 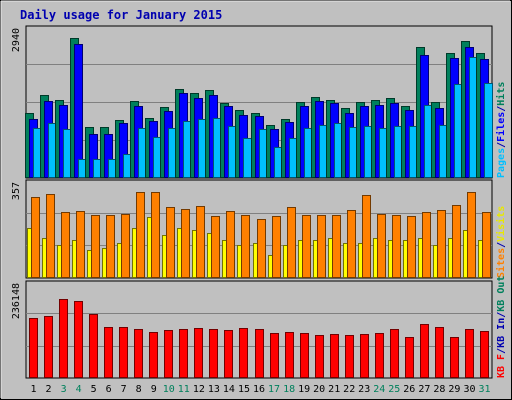 I want to click on x-tick-day-31: 31, so click(x=484, y=389).